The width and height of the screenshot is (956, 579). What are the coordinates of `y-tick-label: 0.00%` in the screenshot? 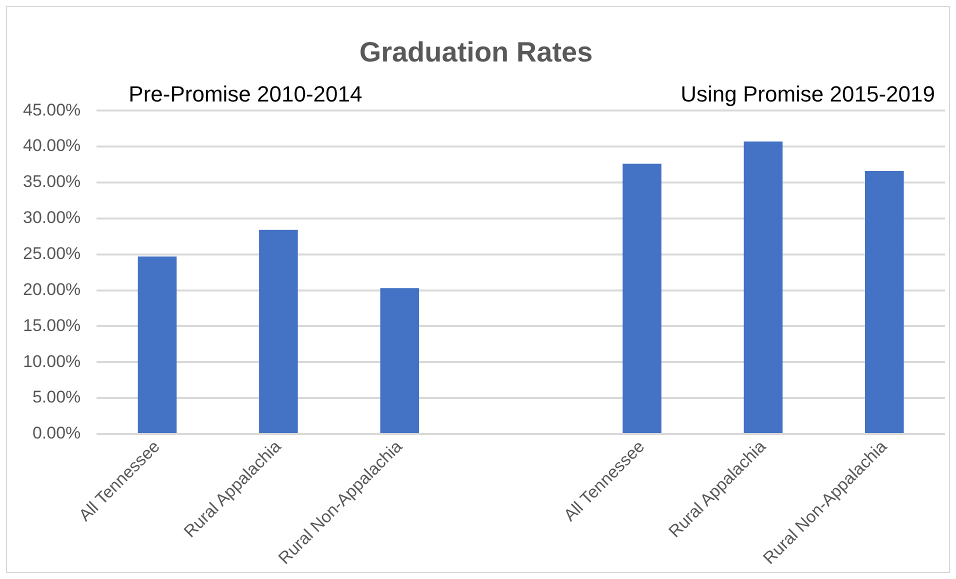 It's located at (56, 433).